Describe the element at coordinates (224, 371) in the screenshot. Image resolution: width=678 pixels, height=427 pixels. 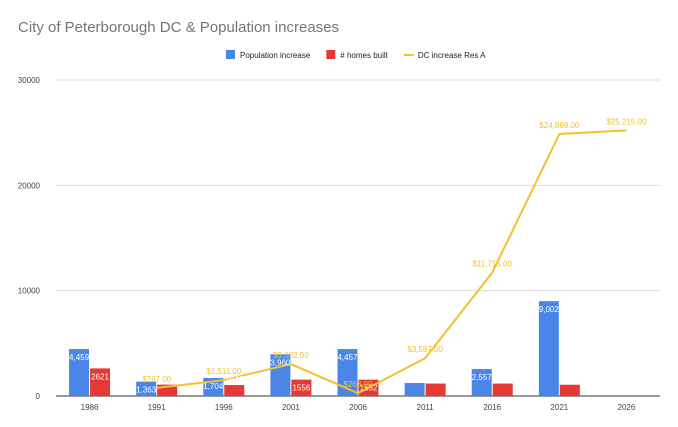
I see `line-data-label: $1,511.00` at that location.